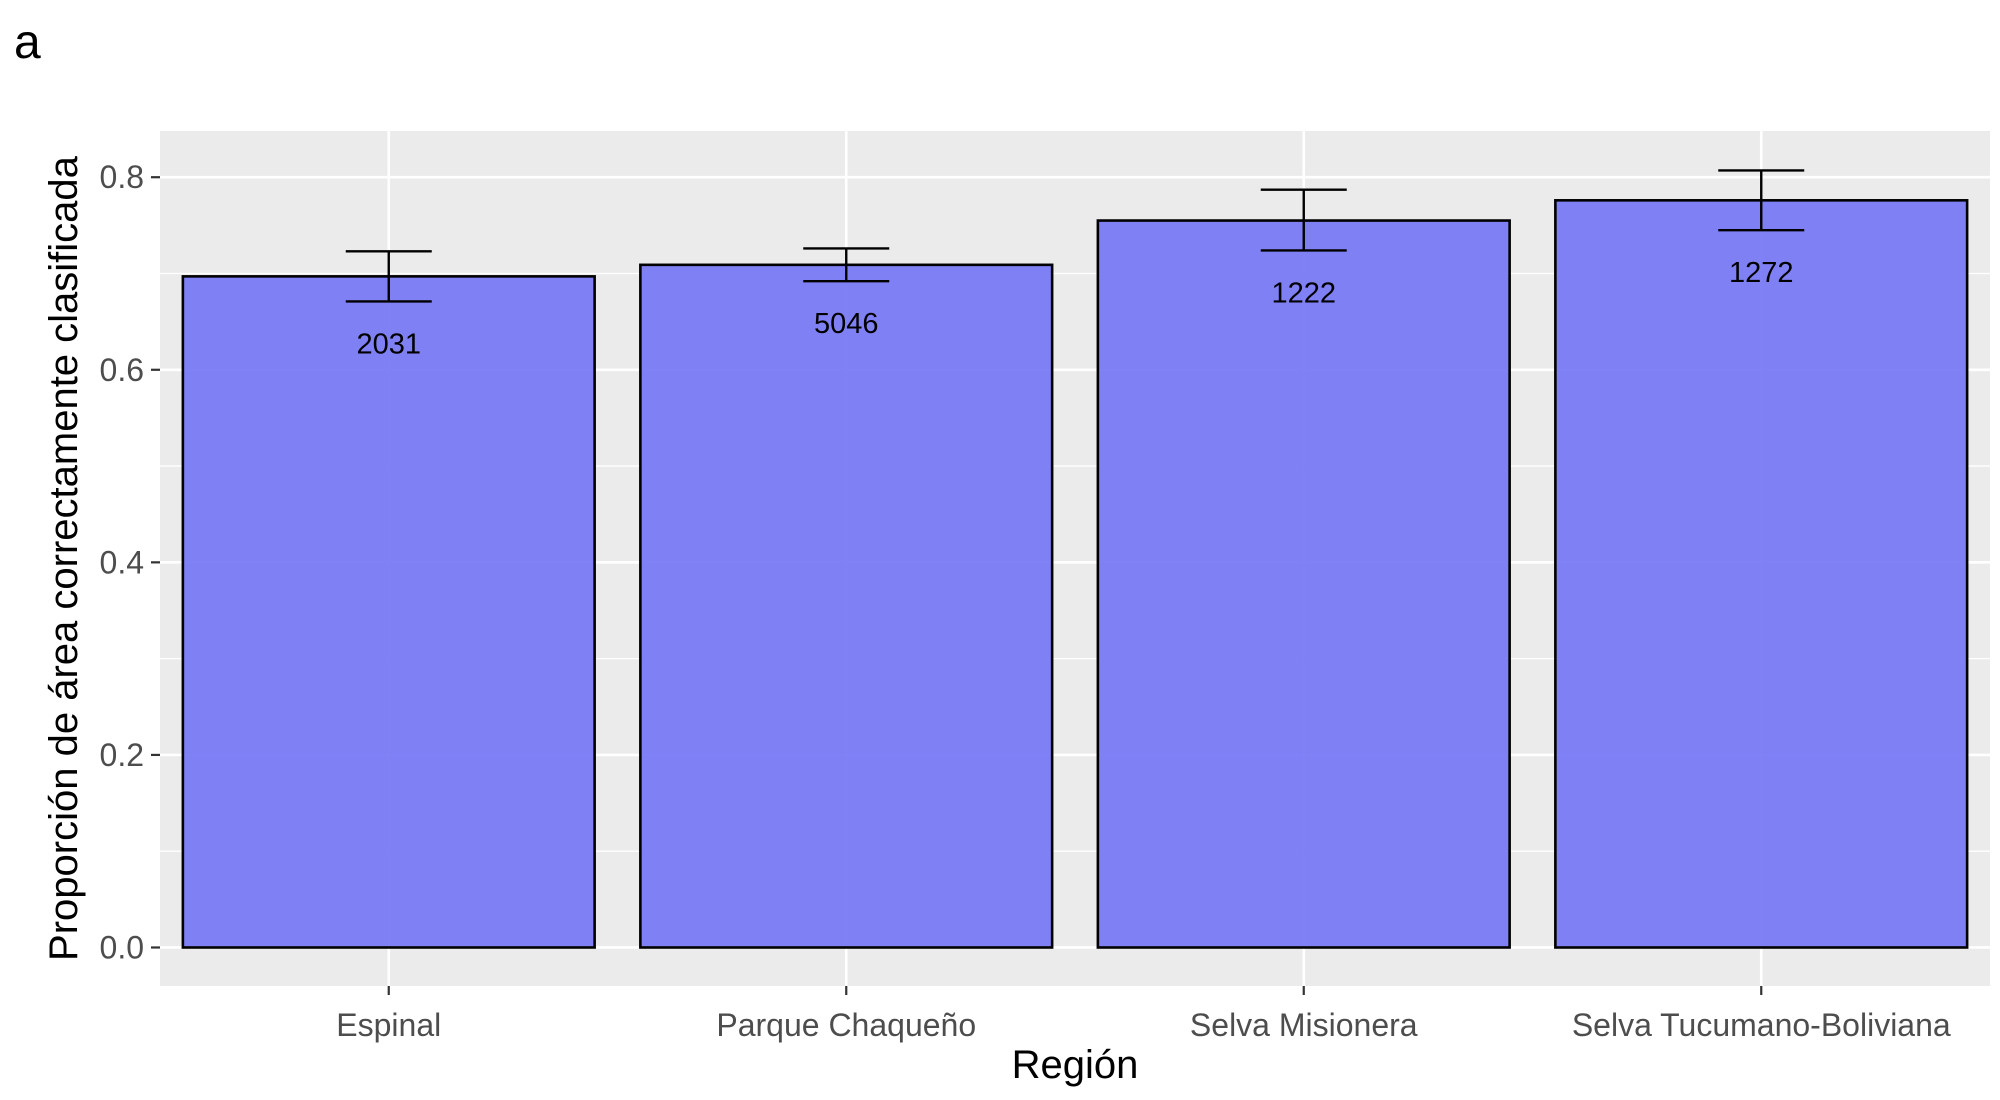 The image size is (2000, 1100). Describe the element at coordinates (1074, 308) in the screenshot. I see `data-labels: 2031 5046 1222 1272` at that location.